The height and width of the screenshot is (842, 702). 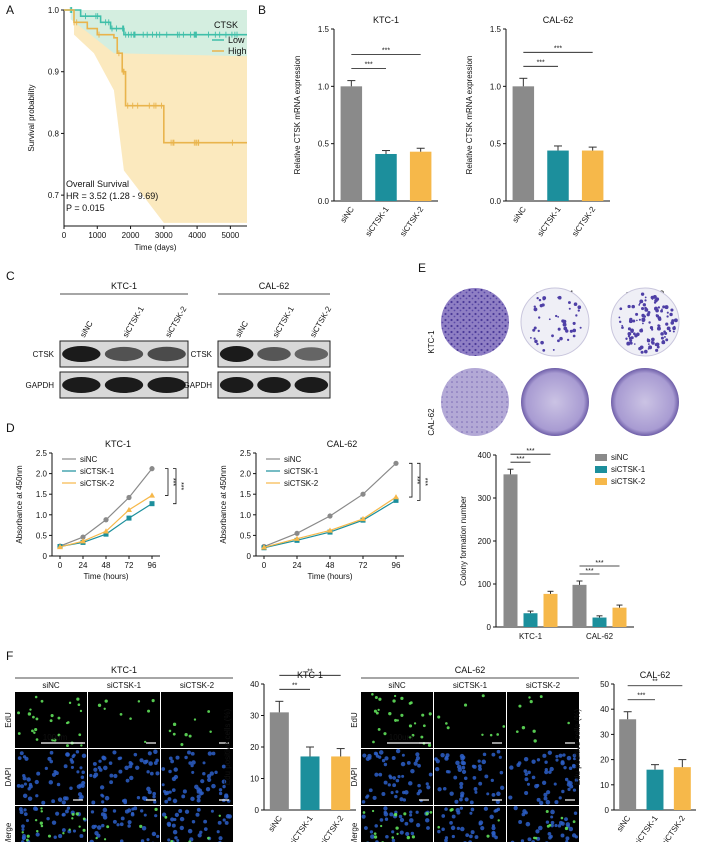 I want to click on edu-cal62-title: CAL-62, so click(x=655, y=675).